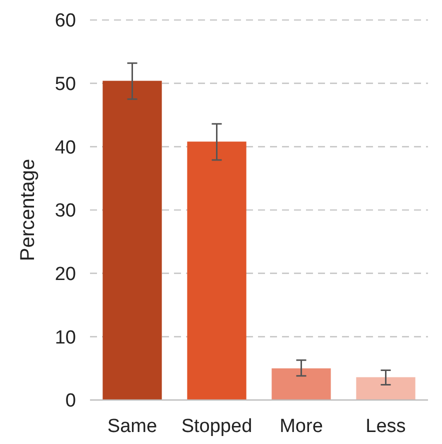  Describe the element at coordinates (386, 426) in the screenshot. I see `x-tick-label: Less` at that location.